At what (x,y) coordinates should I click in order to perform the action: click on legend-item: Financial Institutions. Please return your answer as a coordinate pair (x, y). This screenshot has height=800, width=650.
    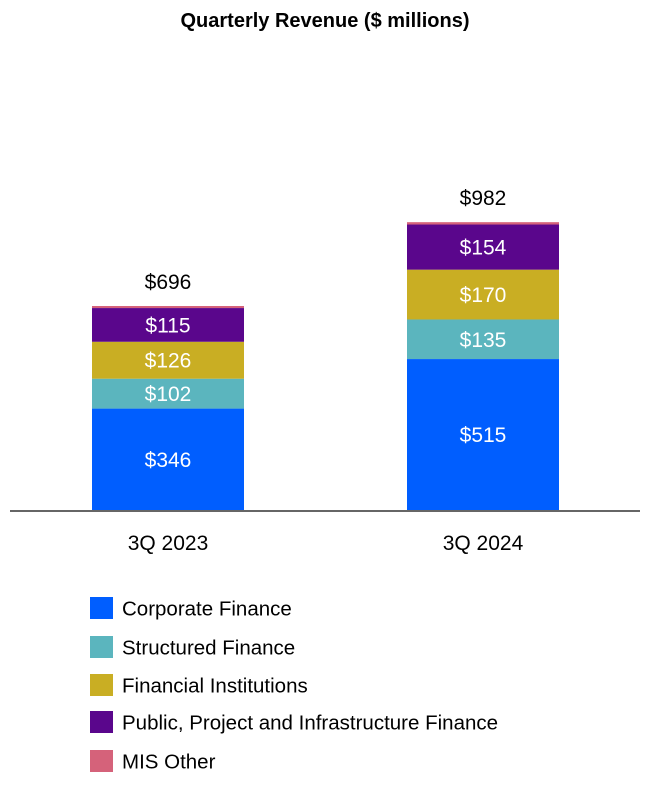
    Looking at the image, I should click on (199, 686).